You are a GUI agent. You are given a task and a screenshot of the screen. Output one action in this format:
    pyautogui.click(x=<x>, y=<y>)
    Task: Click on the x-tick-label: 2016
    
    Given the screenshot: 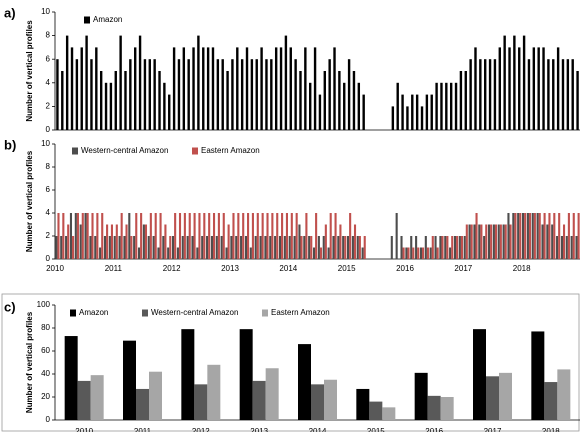 What is the action you would take?
    pyautogui.click(x=434, y=429)
    